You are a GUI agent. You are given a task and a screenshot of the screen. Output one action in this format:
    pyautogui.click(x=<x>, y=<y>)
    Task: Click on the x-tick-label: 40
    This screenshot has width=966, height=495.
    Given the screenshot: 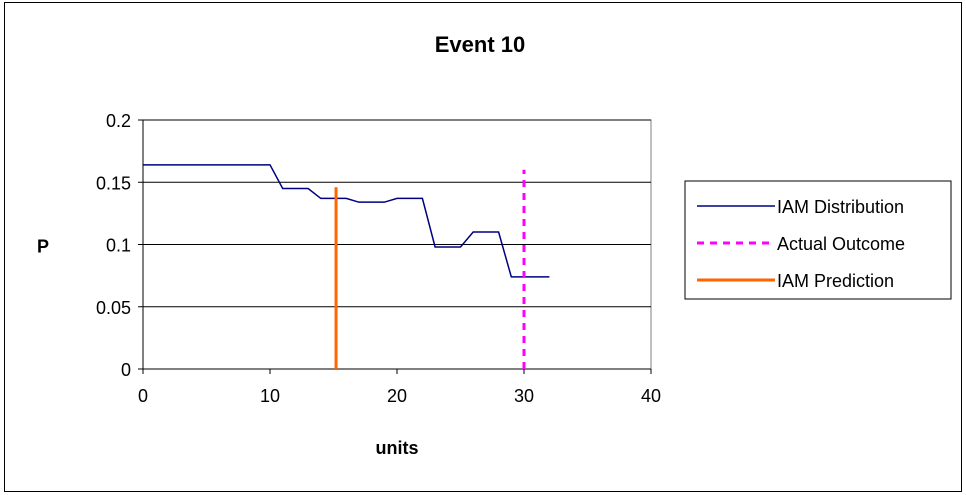 What is the action you would take?
    pyautogui.click(x=651, y=396)
    